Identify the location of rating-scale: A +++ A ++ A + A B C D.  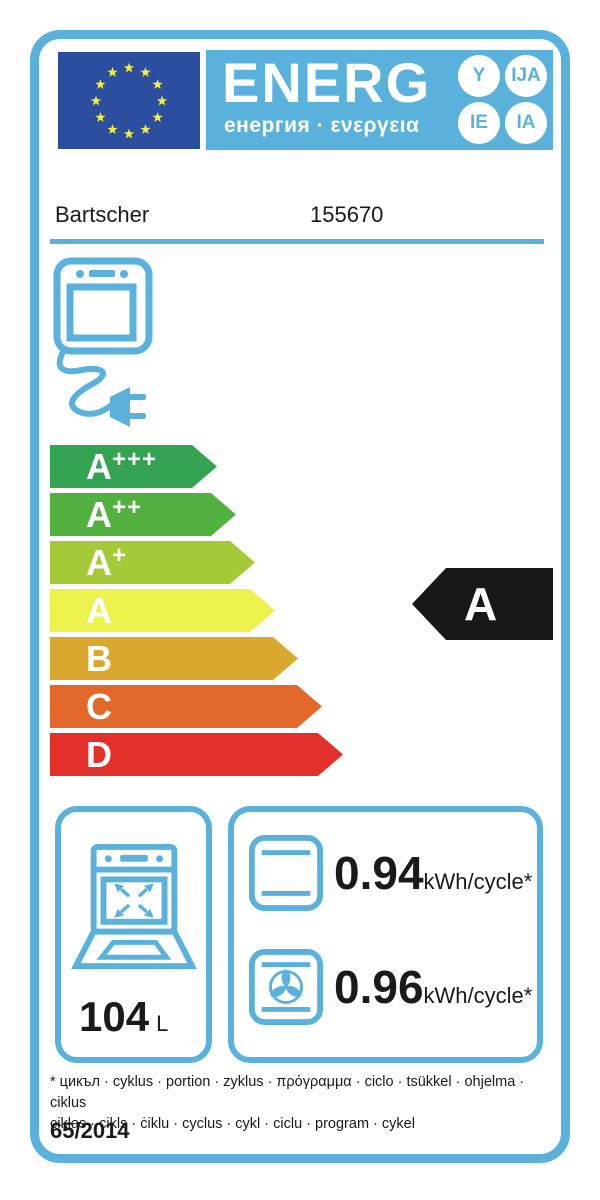
(196, 613).